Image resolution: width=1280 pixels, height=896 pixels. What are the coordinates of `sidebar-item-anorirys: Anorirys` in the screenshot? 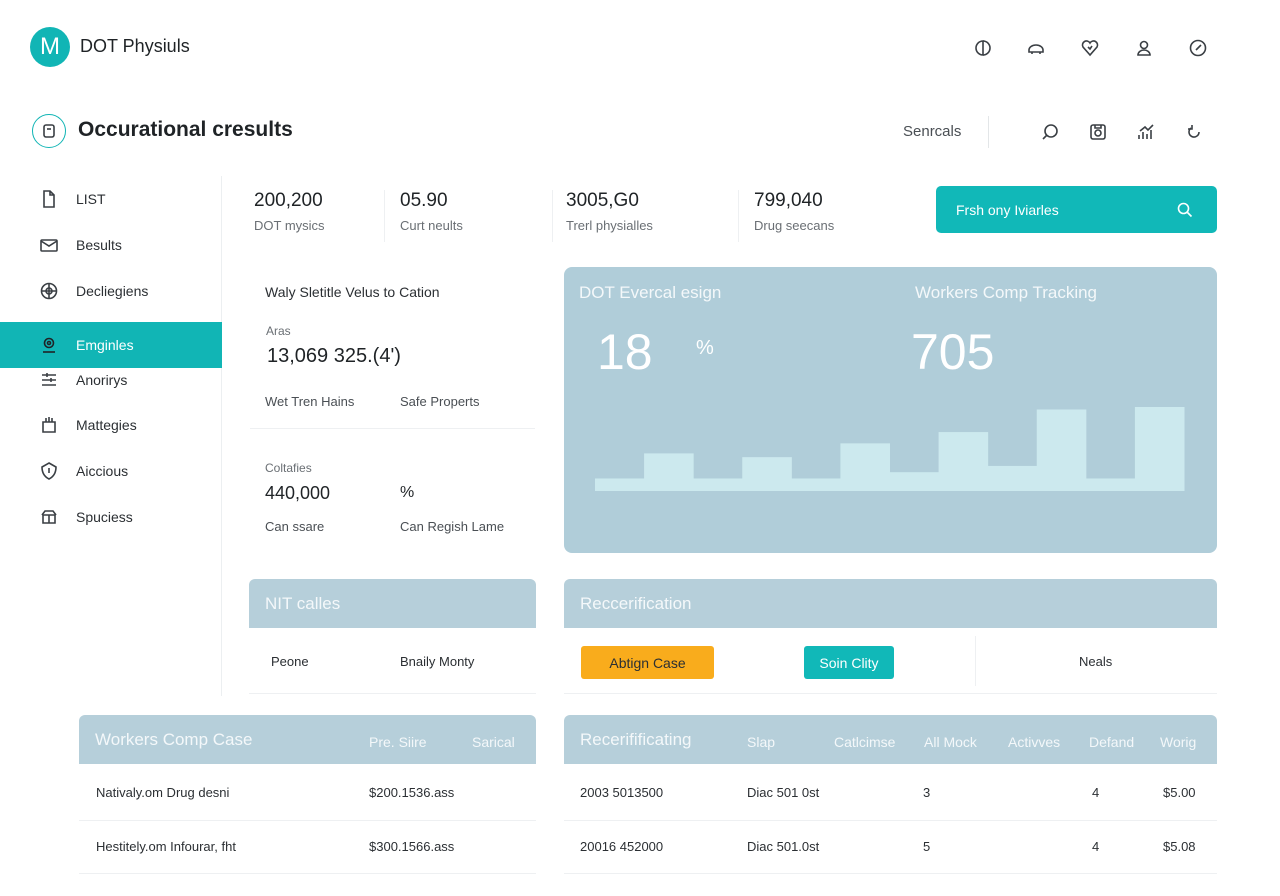 It's located at (111, 380).